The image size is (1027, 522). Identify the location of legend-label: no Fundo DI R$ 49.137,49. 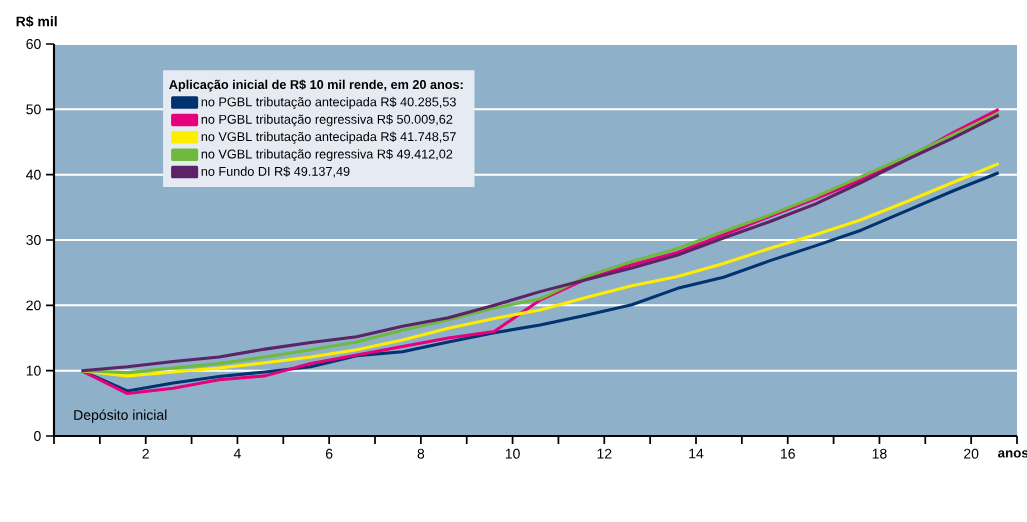
(275, 172).